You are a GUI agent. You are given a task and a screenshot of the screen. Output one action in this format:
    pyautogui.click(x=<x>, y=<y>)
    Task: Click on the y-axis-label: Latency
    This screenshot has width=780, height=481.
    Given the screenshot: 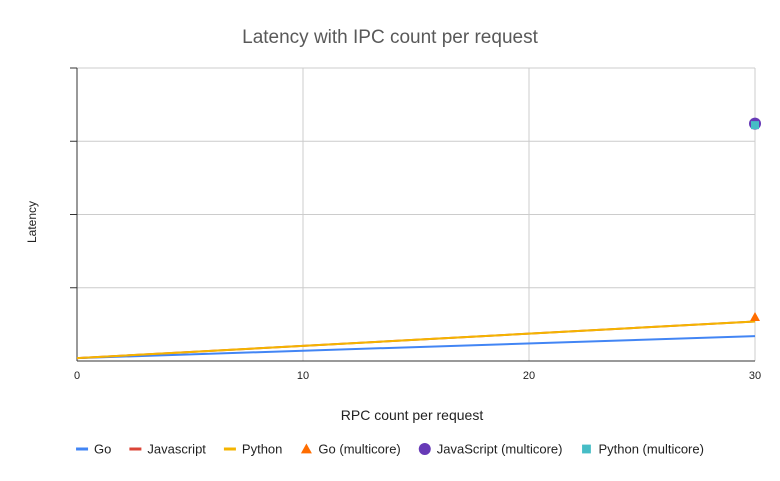 What is the action you would take?
    pyautogui.click(x=32, y=222)
    